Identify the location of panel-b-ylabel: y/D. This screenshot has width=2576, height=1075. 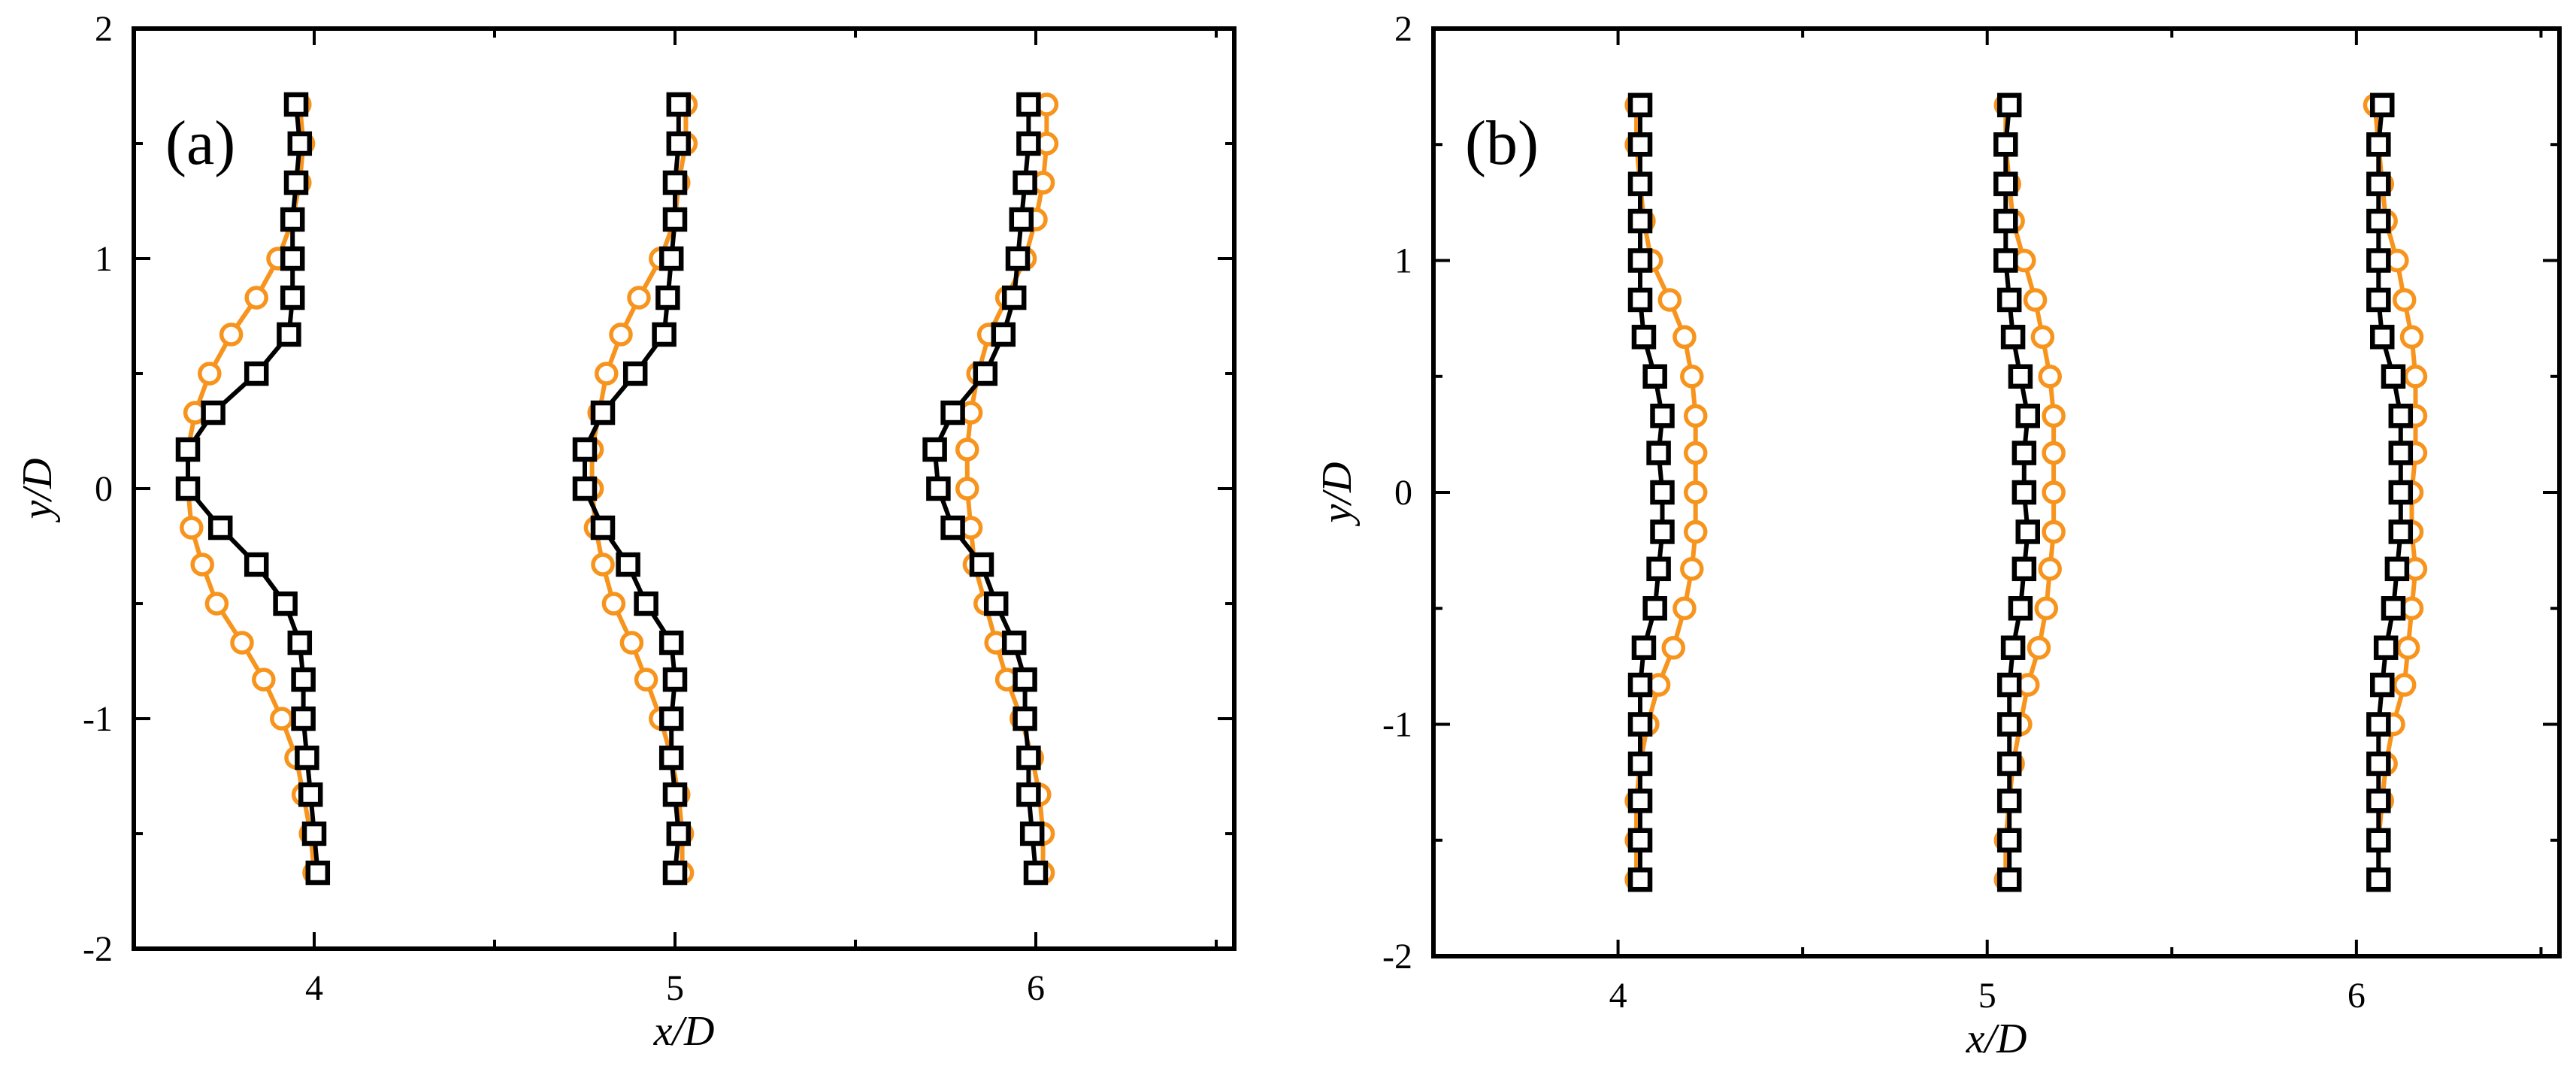
(1337, 494).